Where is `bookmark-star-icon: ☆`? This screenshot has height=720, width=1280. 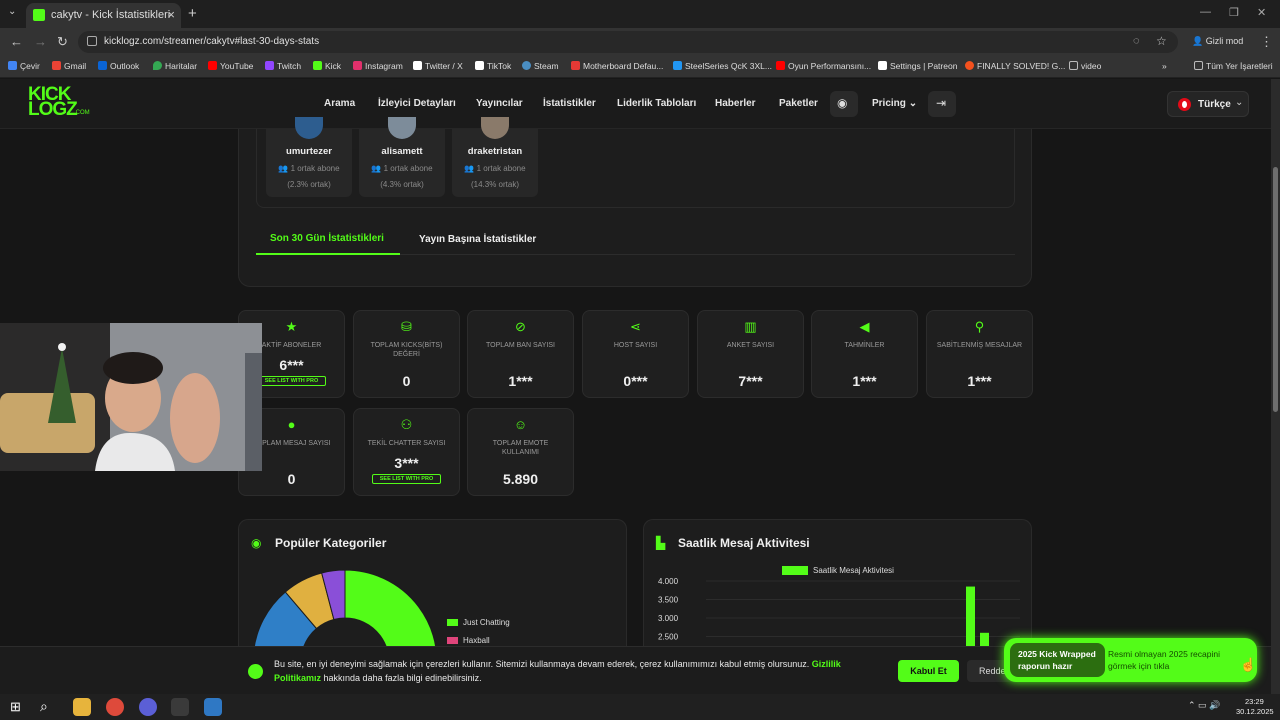
bookmark-star-icon: ☆ is located at coordinates (1161, 41).